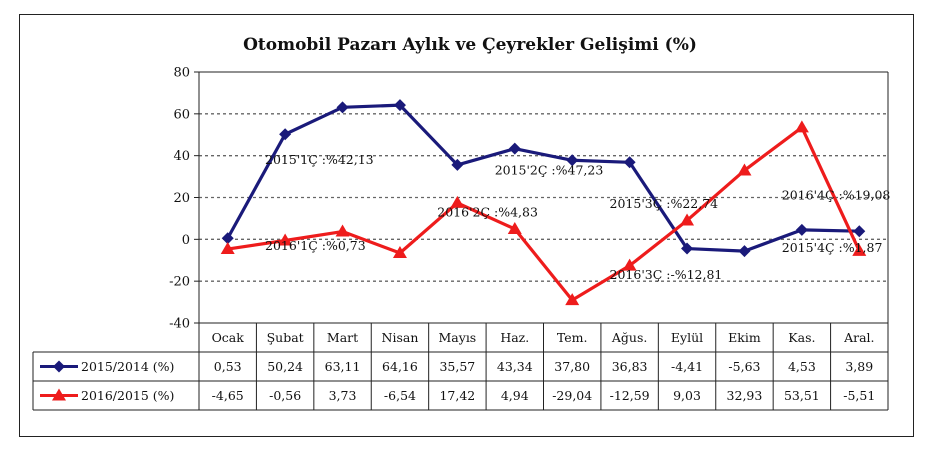 The width and height of the screenshot is (931, 453). What do you see at coordinates (514, 337) in the screenshot?
I see `x-category-label: Haz.` at bounding box center [514, 337].